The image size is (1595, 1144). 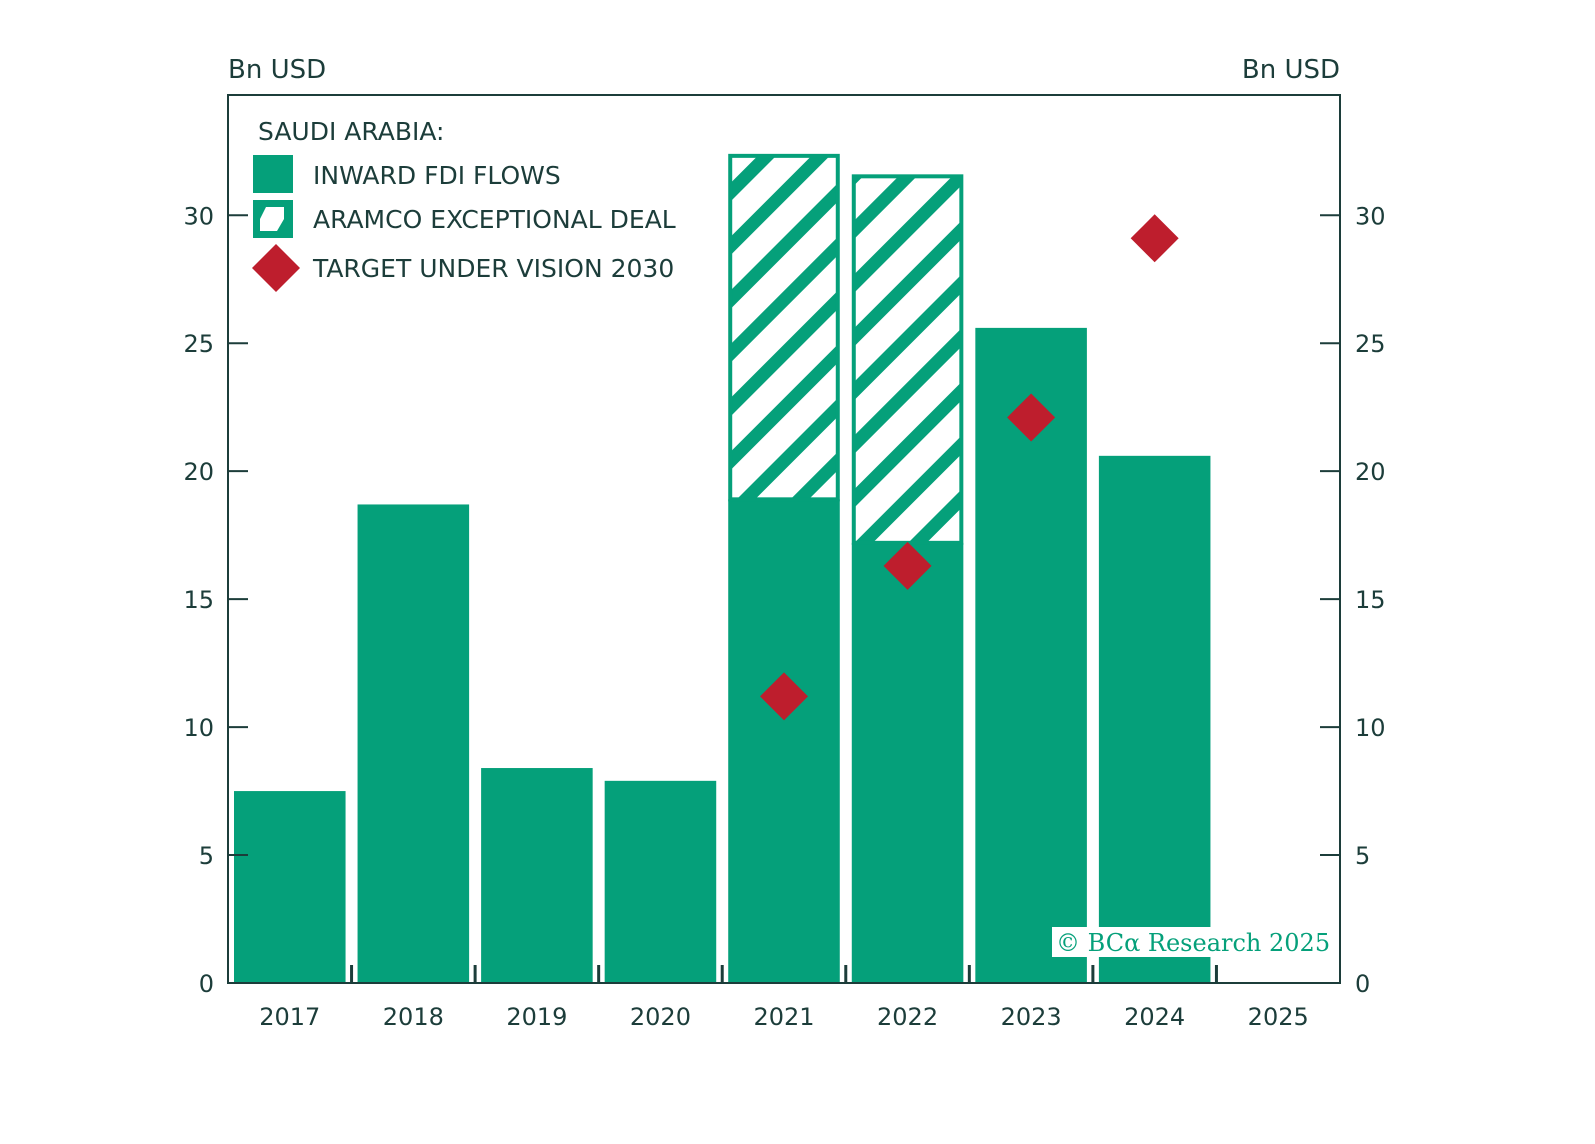 I want to click on bar-fdi-2022, so click(x=907, y=762).